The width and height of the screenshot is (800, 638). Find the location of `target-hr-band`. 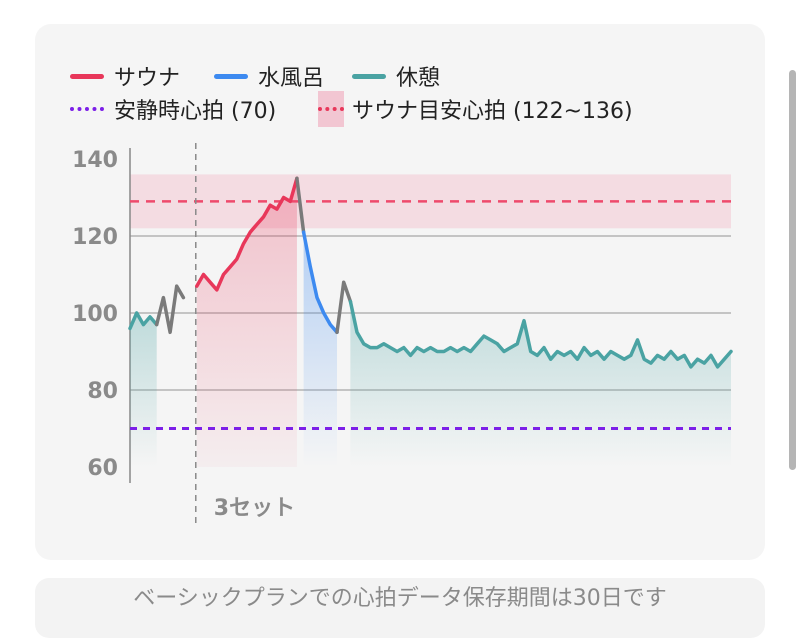

target-hr-band is located at coordinates (430, 201).